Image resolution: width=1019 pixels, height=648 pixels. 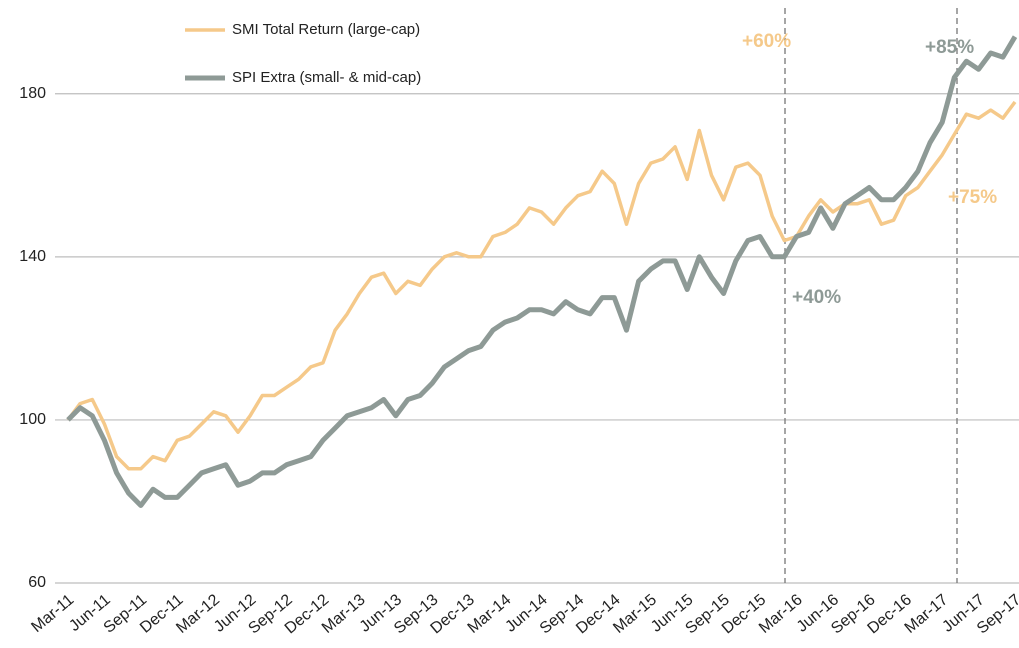 I want to click on annotation: +85%, so click(x=949, y=47).